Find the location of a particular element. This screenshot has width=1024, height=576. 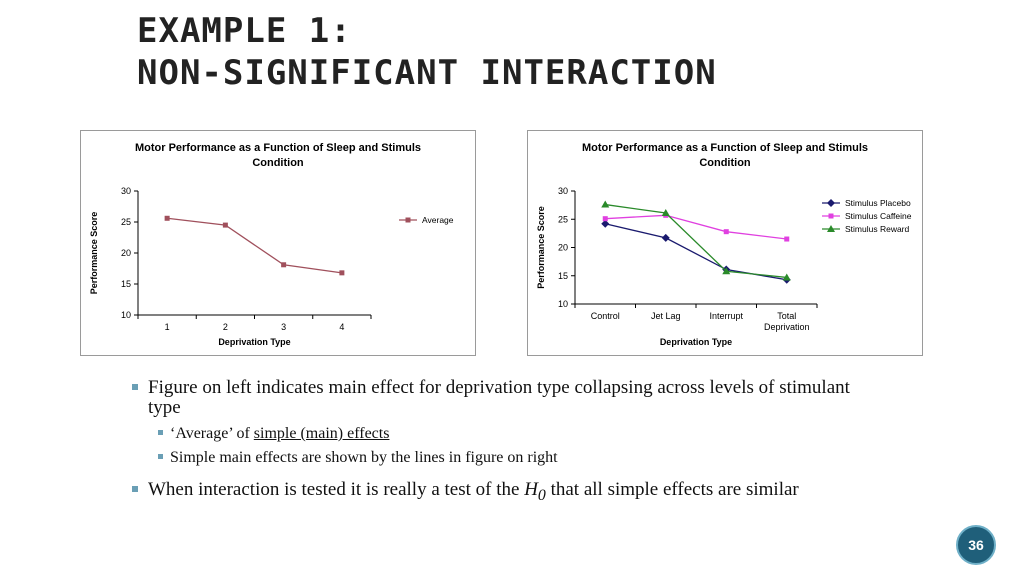

series-line-stimulus-reward is located at coordinates (696, 241).